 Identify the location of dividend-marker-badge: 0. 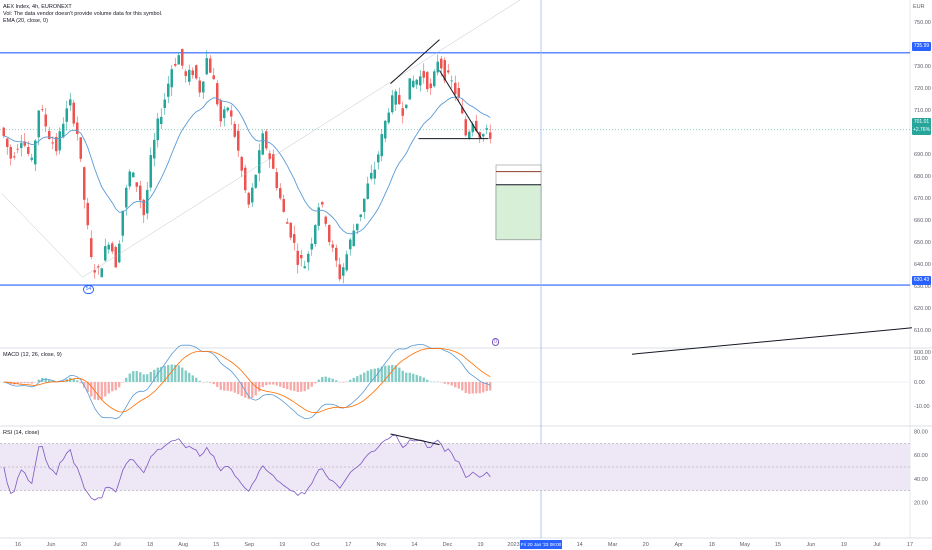
(495, 342).